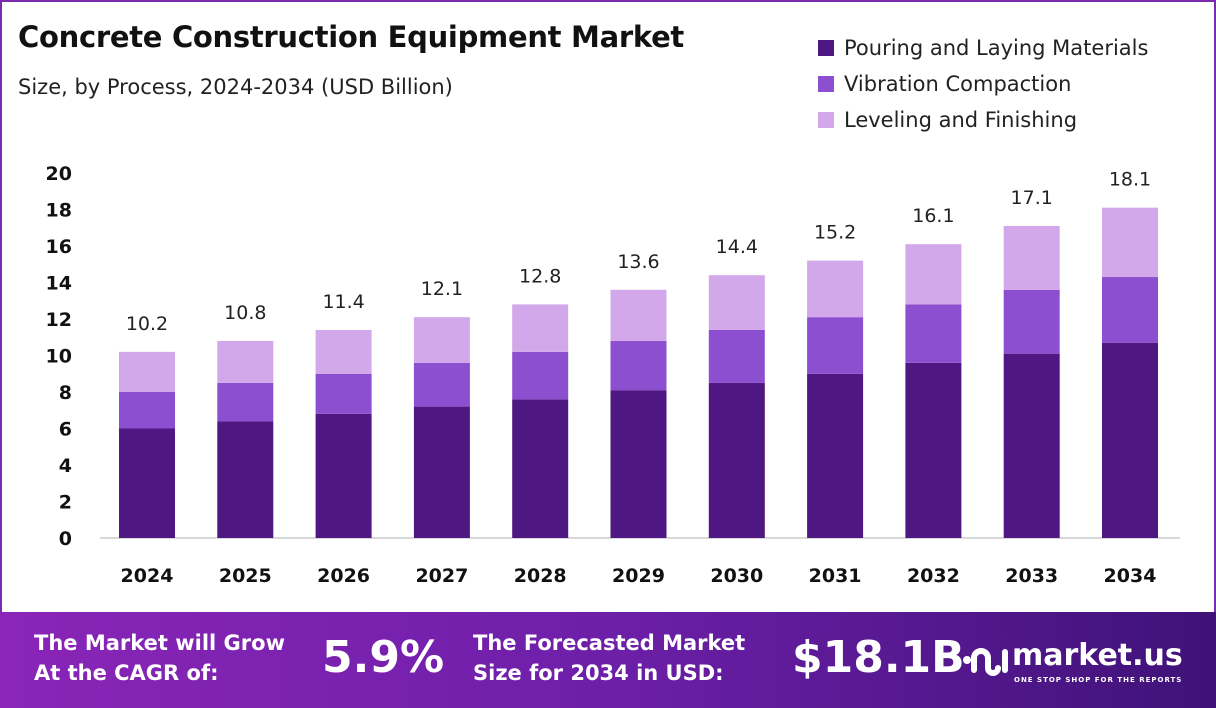 The height and width of the screenshot is (708, 1216). What do you see at coordinates (985, 662) in the screenshot?
I see `logo-icon` at bounding box center [985, 662].